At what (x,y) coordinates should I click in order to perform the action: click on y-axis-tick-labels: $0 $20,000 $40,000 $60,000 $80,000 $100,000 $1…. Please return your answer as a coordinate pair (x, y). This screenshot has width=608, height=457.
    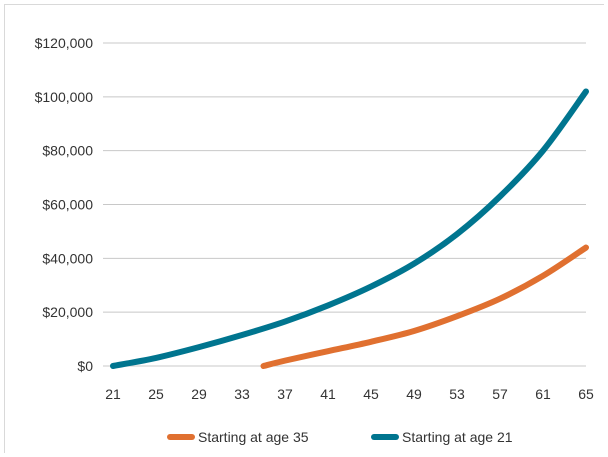
    Looking at the image, I should click on (64, 204).